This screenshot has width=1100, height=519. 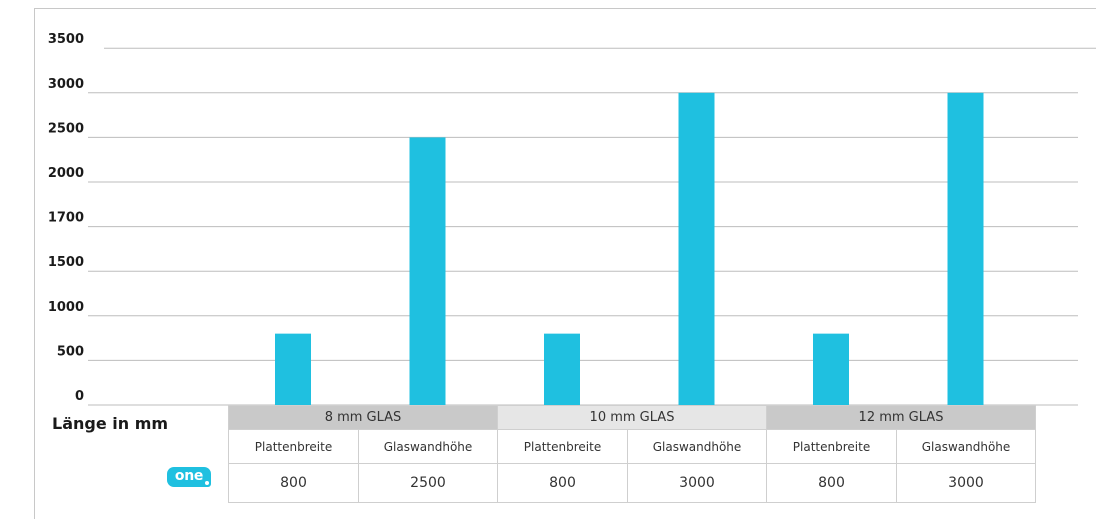 What do you see at coordinates (66, 307) in the screenshot?
I see `y-tick-label: 1000` at bounding box center [66, 307].